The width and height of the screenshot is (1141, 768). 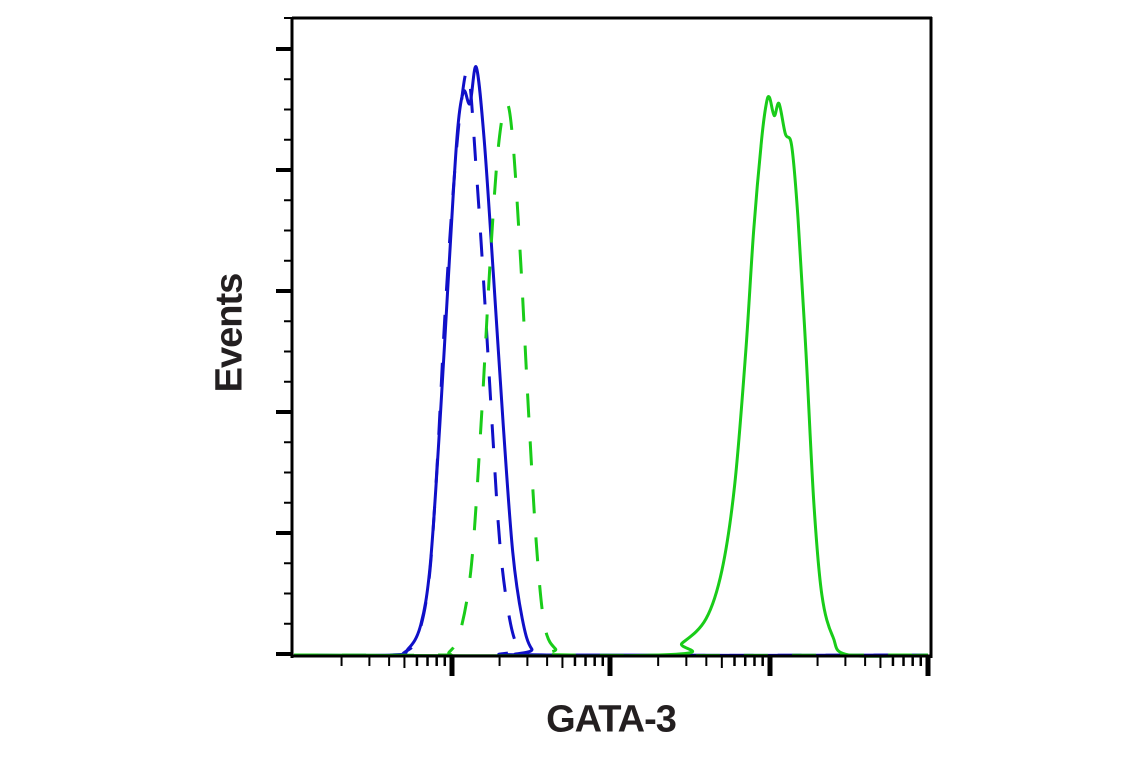 I want to click on y-axis-label: Events, so click(x=229, y=333).